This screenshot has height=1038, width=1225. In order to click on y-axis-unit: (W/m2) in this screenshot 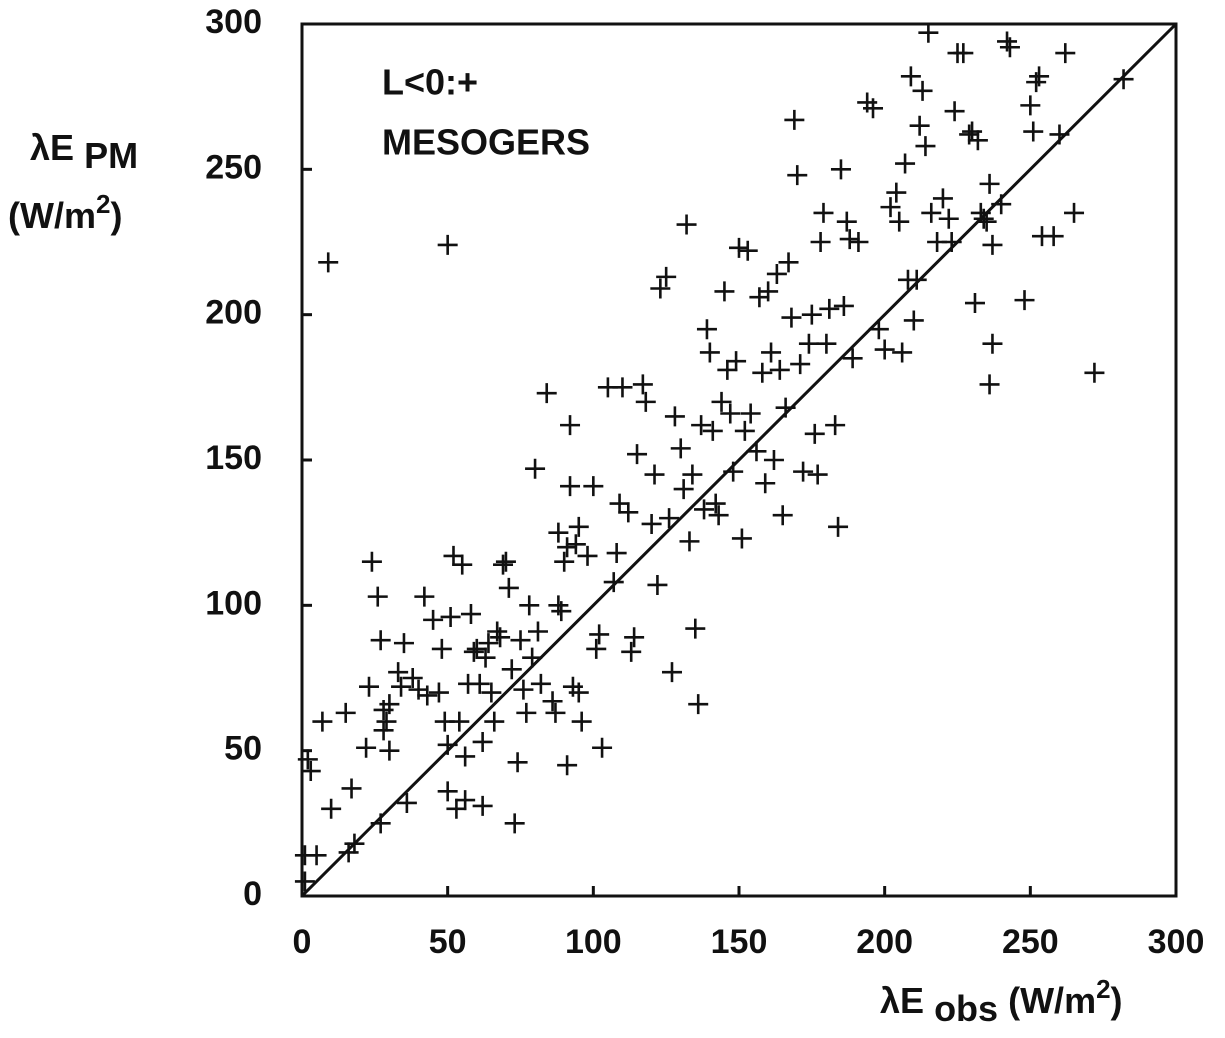, I will do `click(65, 212)`.